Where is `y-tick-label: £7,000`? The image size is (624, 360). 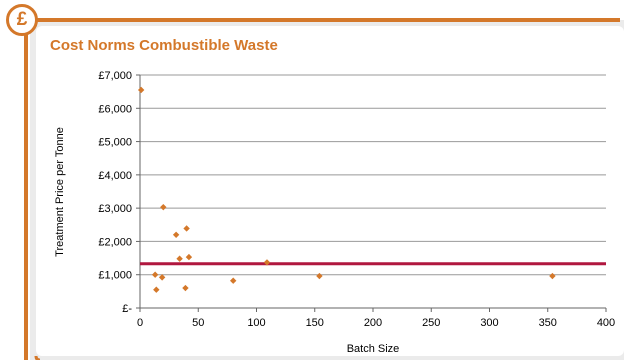
y-tick-label: £7,000 is located at coordinates (115, 76).